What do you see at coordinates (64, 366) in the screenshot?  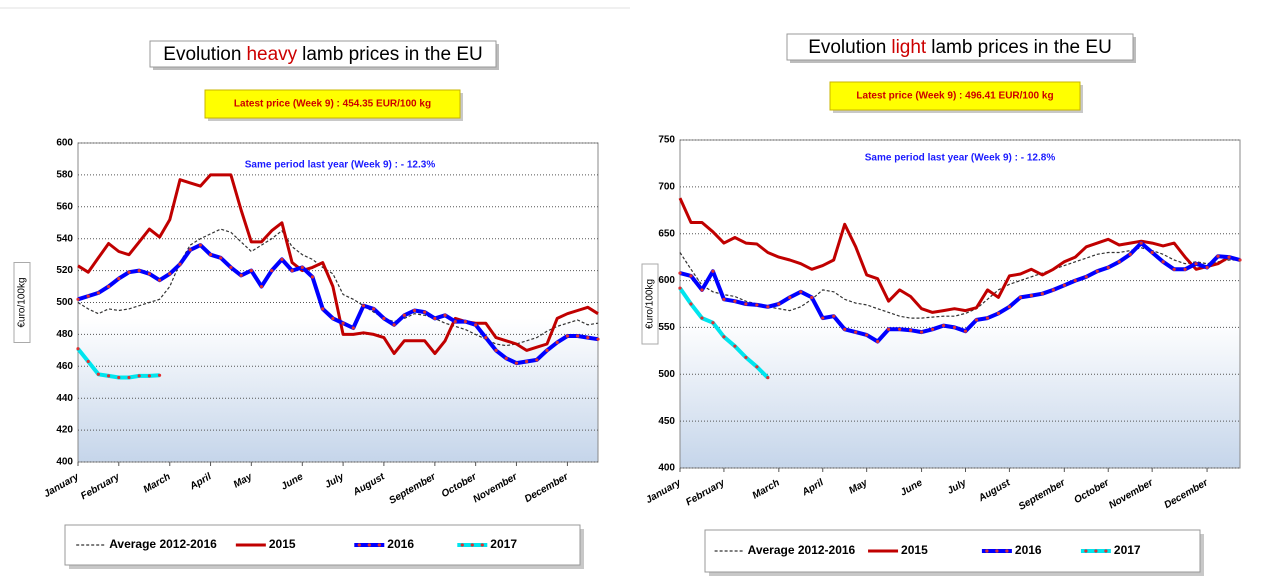 I see `y-tick-label: 460` at bounding box center [64, 366].